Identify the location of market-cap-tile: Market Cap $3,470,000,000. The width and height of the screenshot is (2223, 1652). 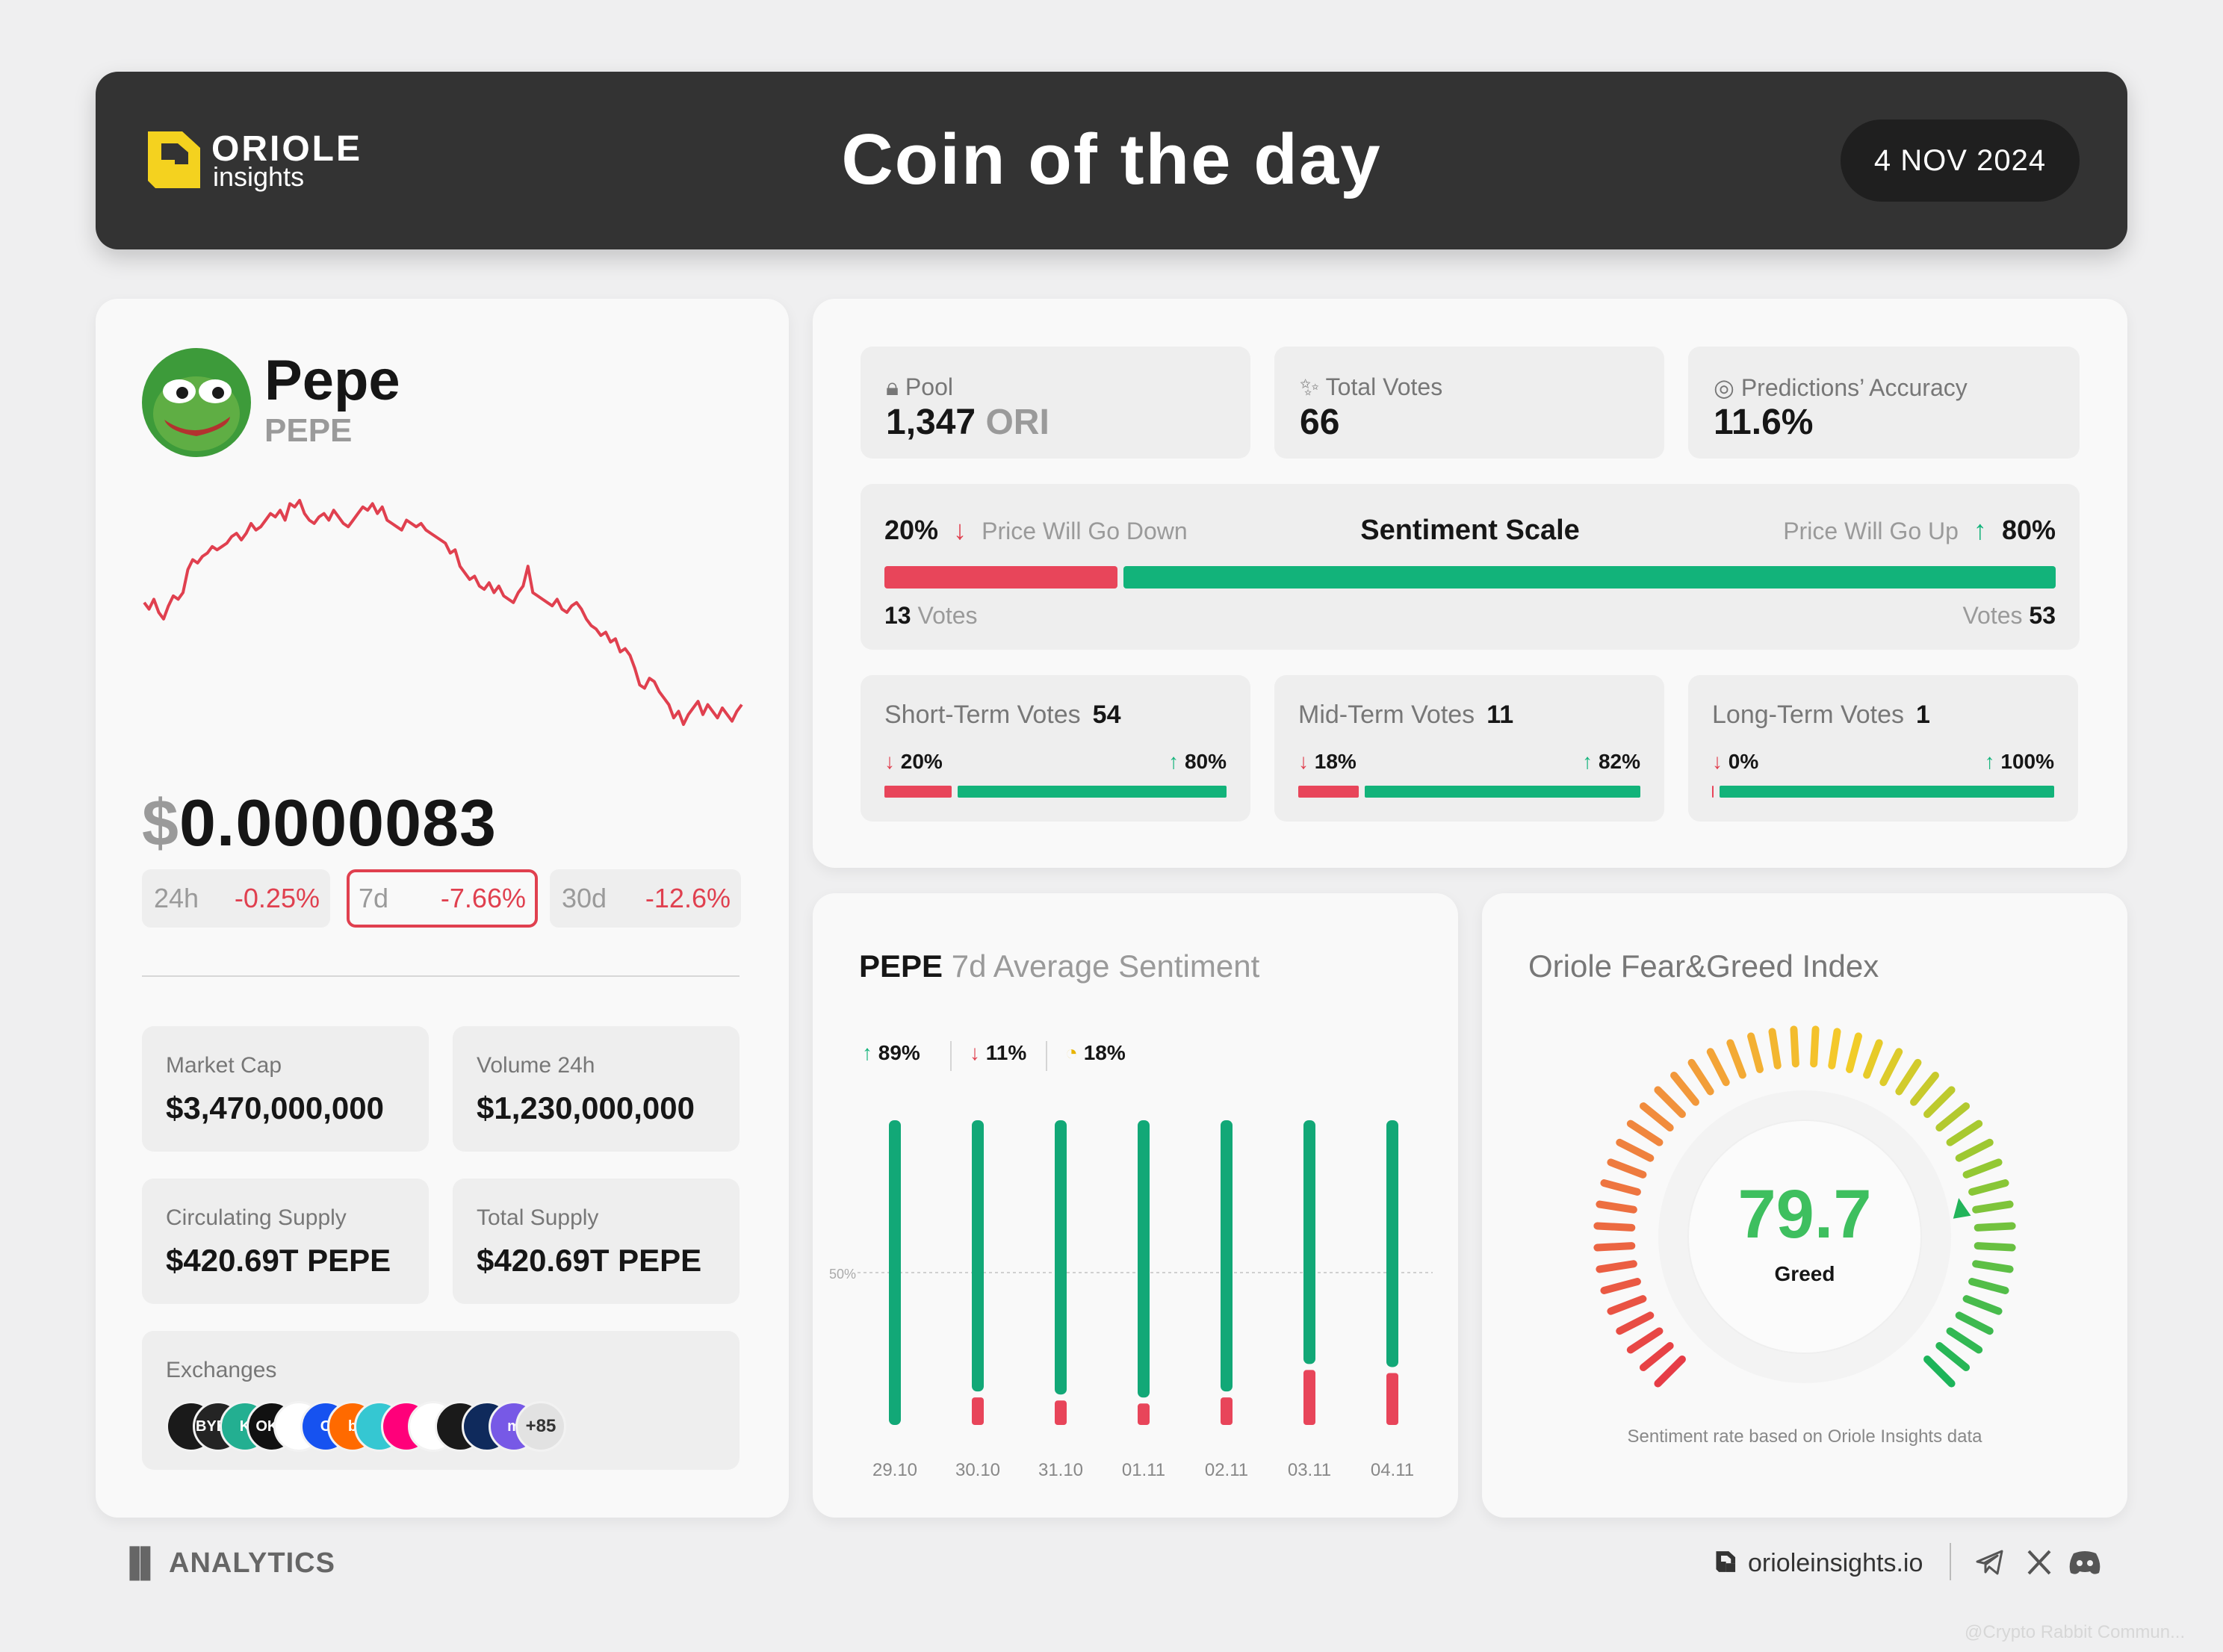
(285, 1089).